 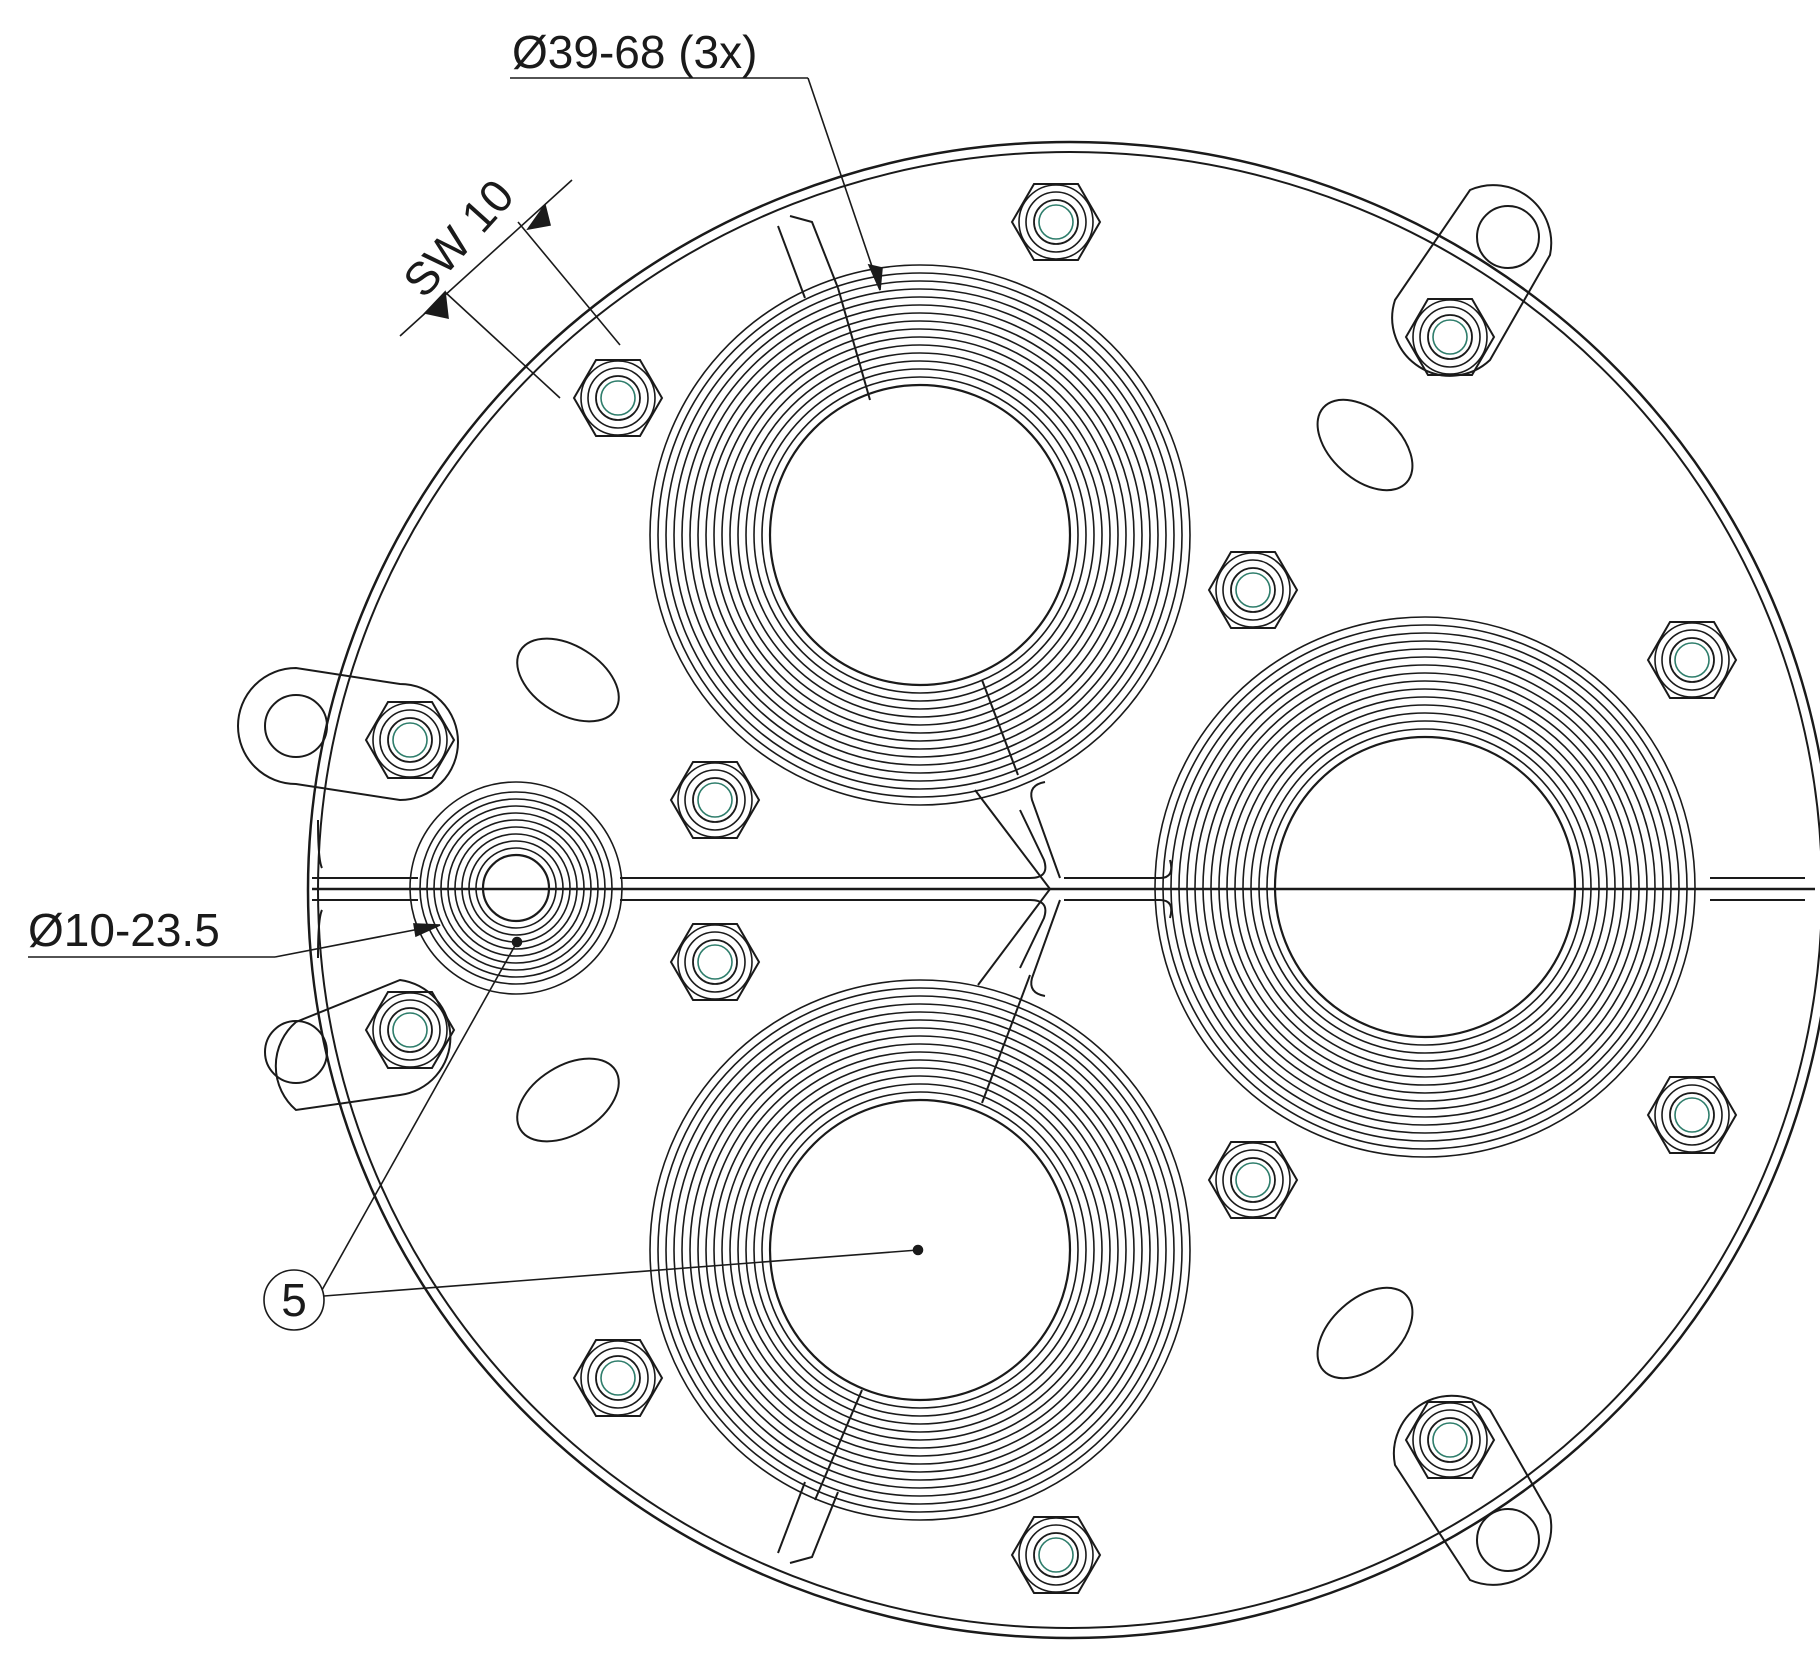 What do you see at coordinates (458, 237) in the screenshot?
I see `wrench-size-label: SW 10` at bounding box center [458, 237].